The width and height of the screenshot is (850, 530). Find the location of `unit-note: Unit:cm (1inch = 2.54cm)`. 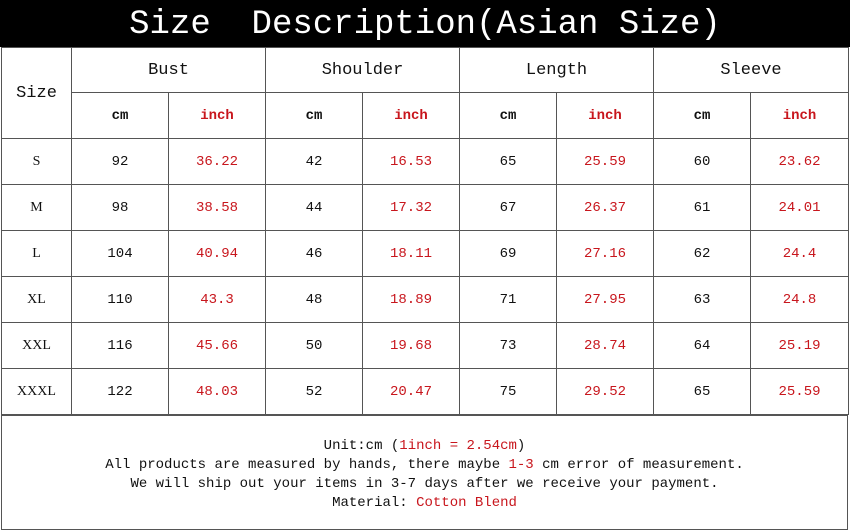

unit-note: Unit:cm (1inch = 2.54cm) is located at coordinates (424, 446).